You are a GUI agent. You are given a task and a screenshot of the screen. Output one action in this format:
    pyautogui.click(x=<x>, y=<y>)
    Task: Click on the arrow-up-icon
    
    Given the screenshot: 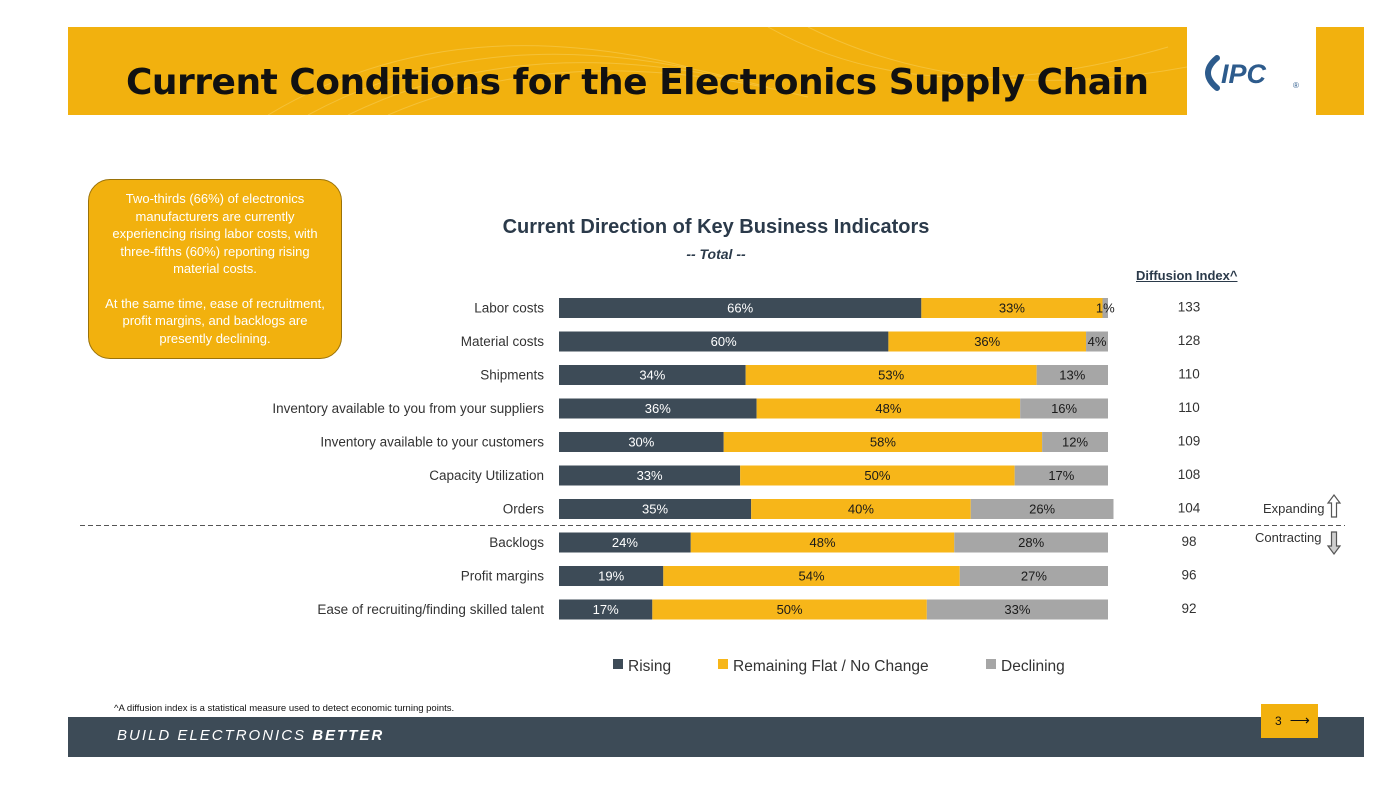 What is the action you would take?
    pyautogui.click(x=1334, y=506)
    